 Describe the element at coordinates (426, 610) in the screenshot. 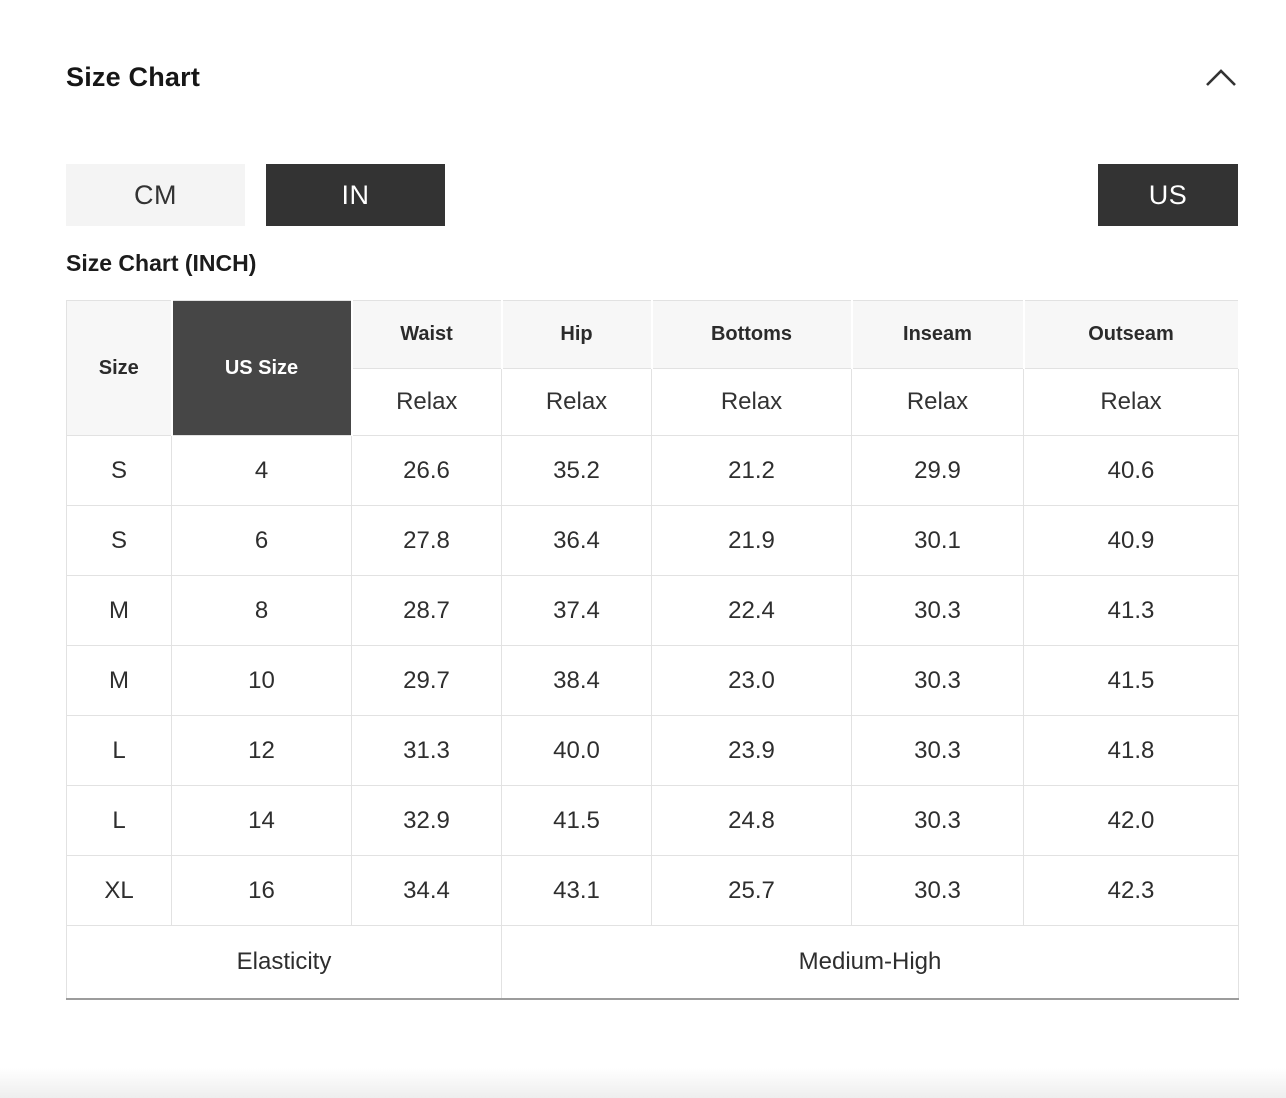

I see `measure-cell-waist: 28.7` at that location.